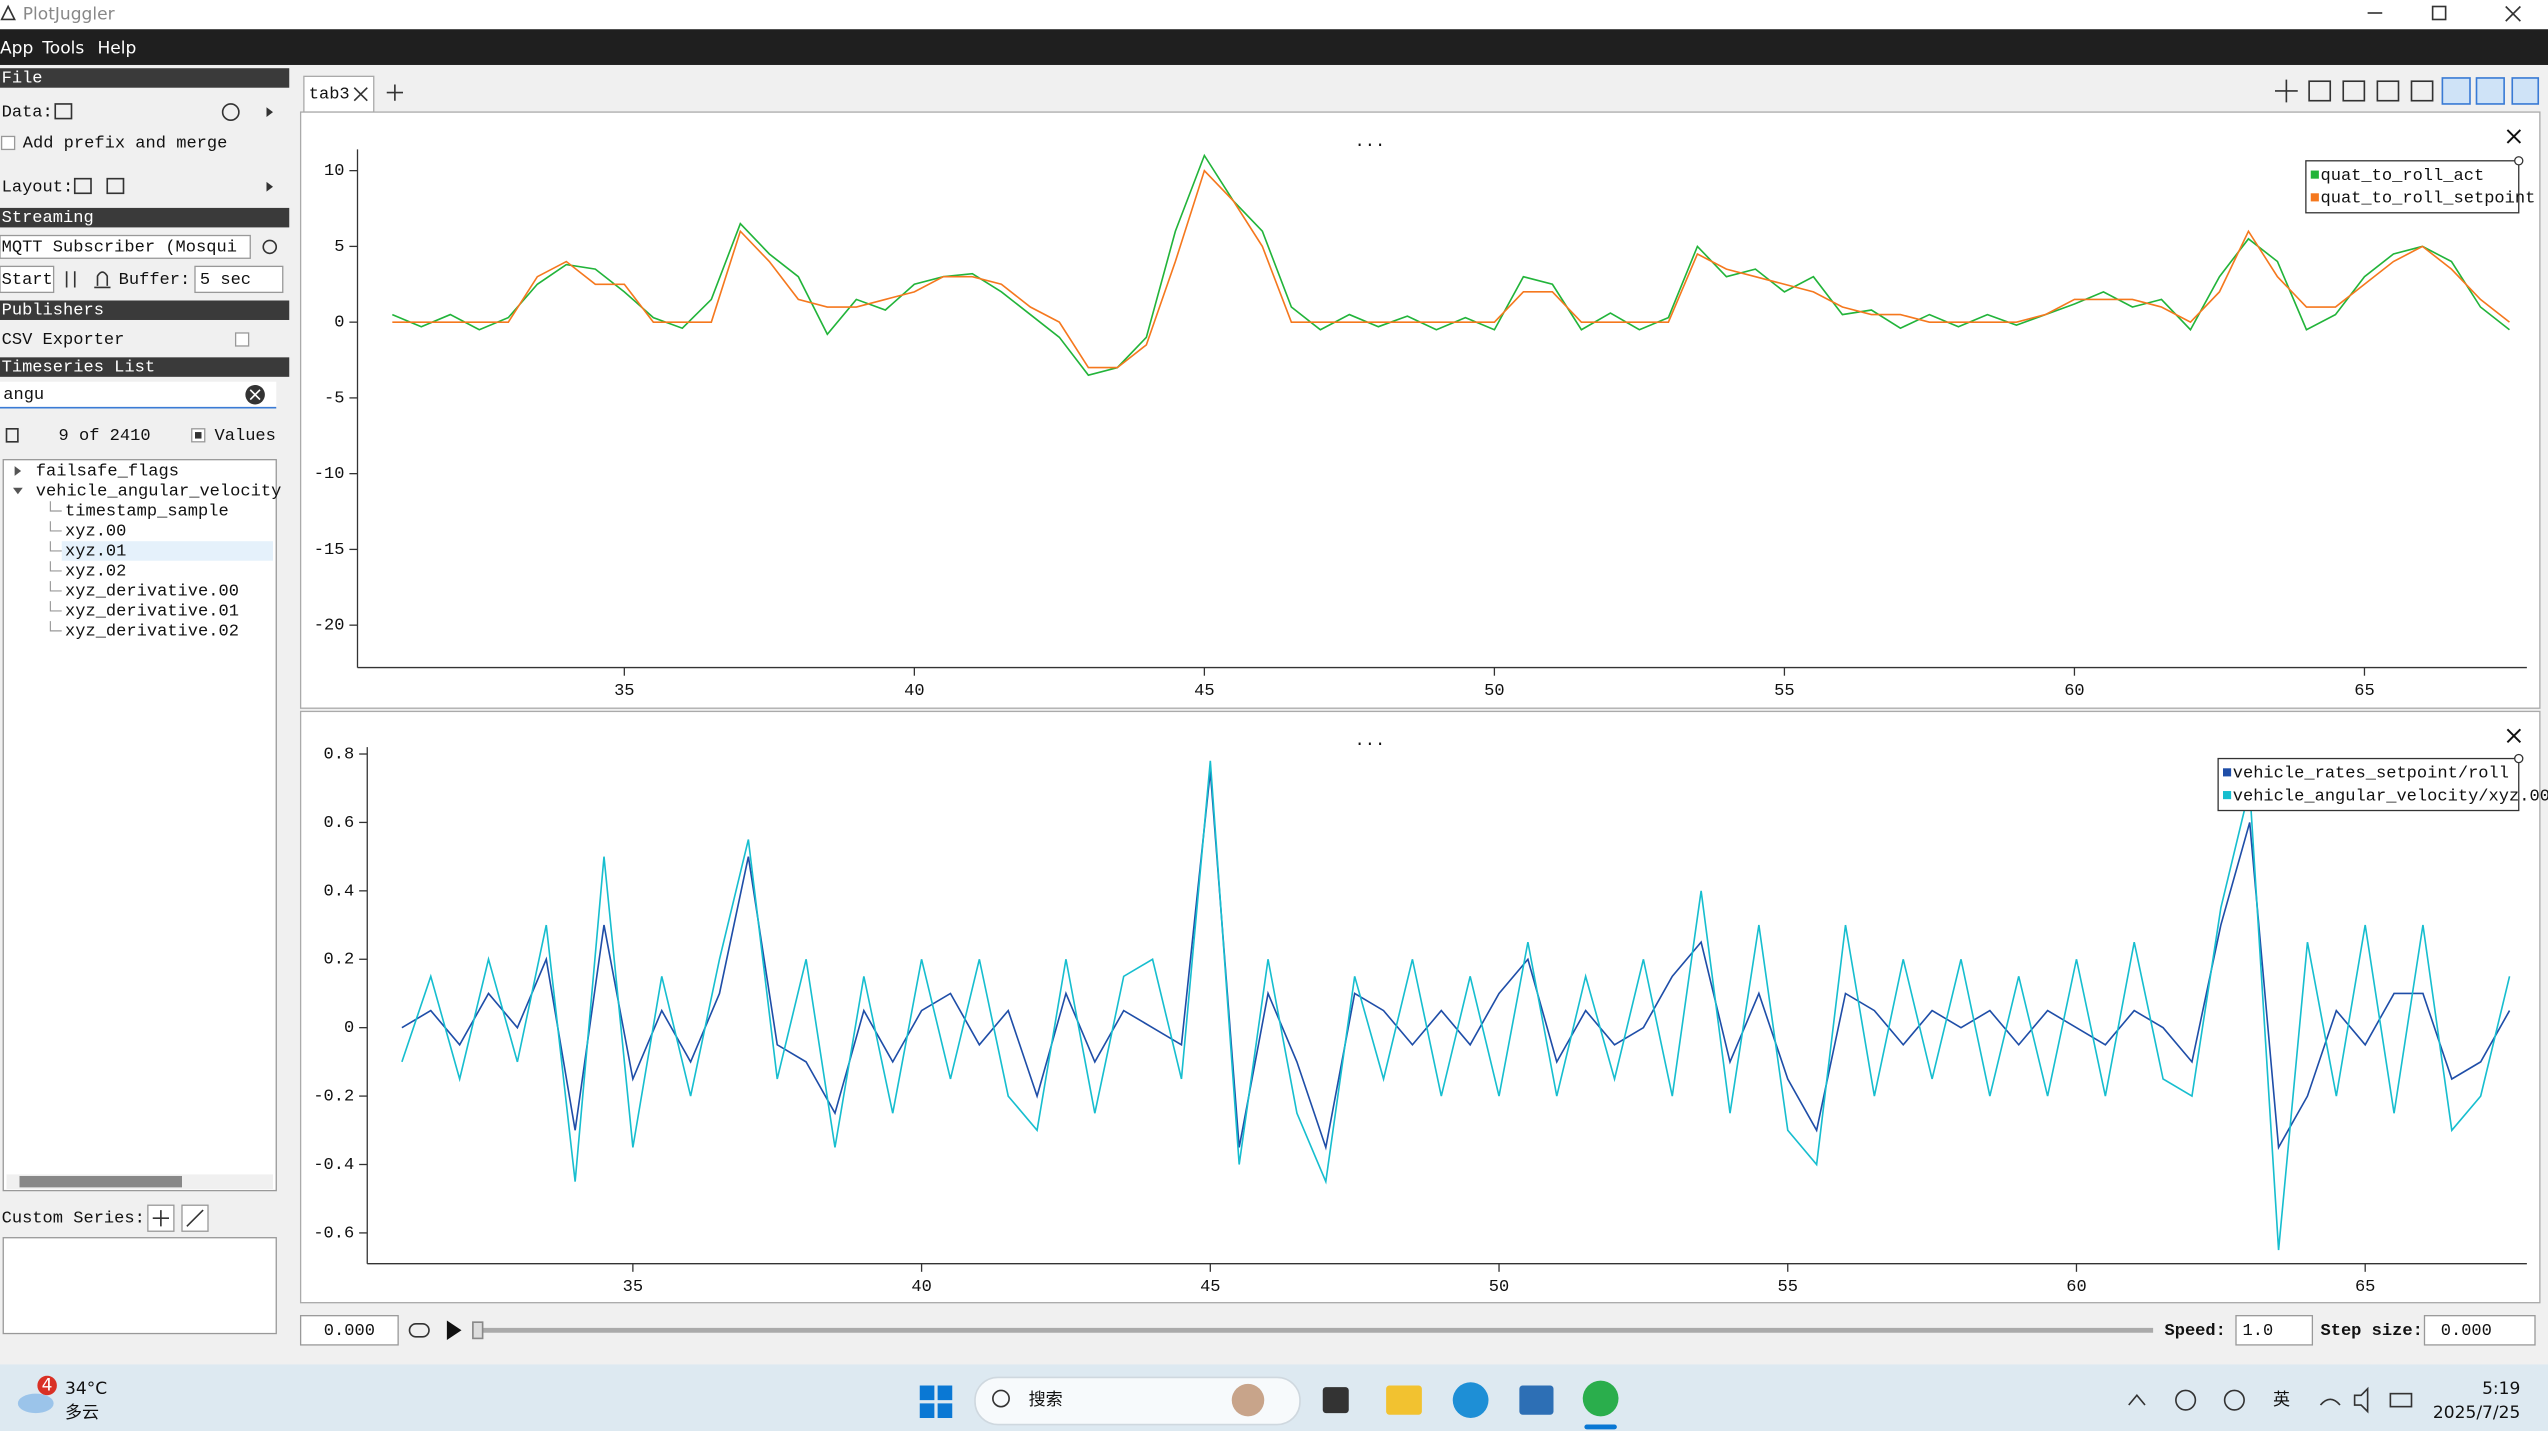 The width and height of the screenshot is (2548, 1431). What do you see at coordinates (95, 551) in the screenshot?
I see `tree-item: xyz.01` at bounding box center [95, 551].